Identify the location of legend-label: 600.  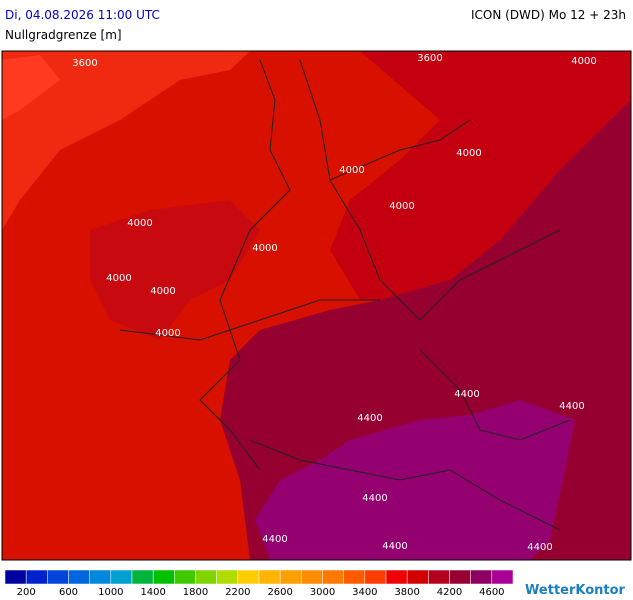
(68, 592).